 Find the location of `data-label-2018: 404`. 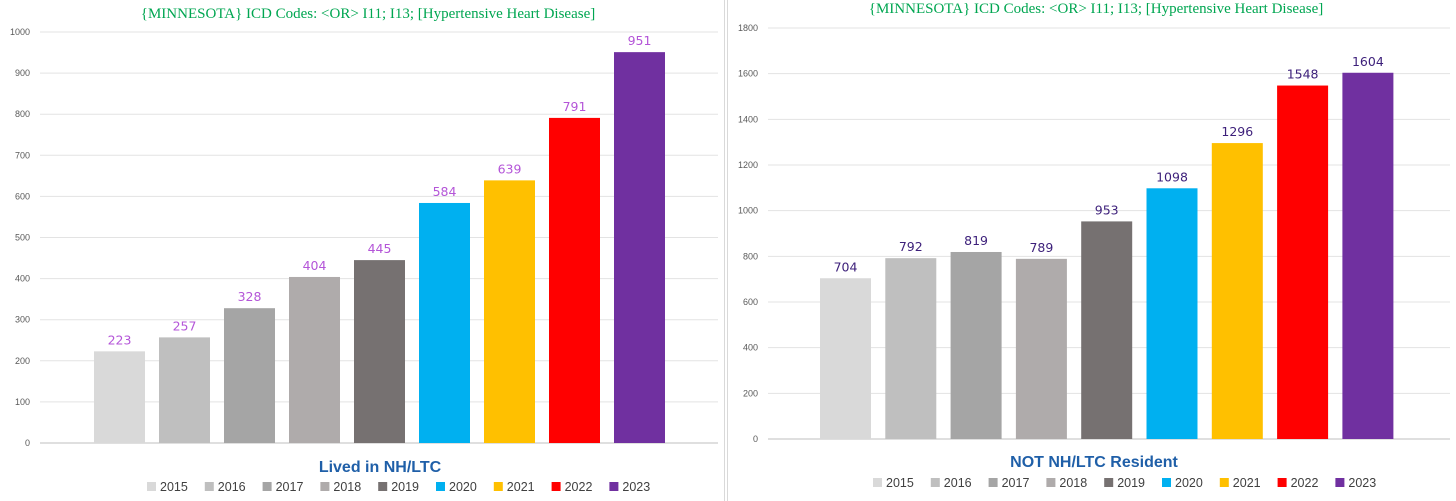

data-label-2018: 404 is located at coordinates (315, 265).